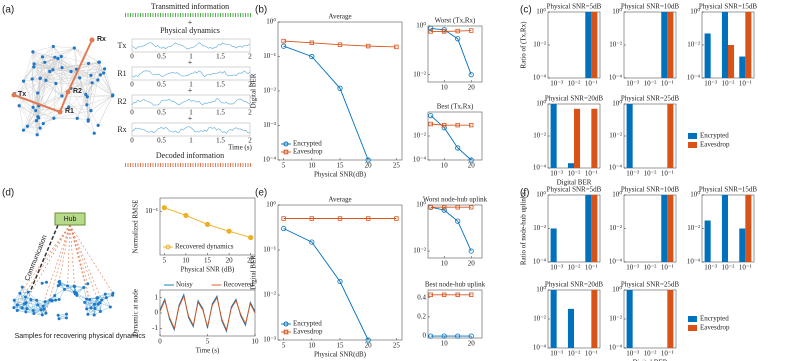  Describe the element at coordinates (136, 313) in the screenshot. I see `y-axis-label: Dynamic at node` at that location.